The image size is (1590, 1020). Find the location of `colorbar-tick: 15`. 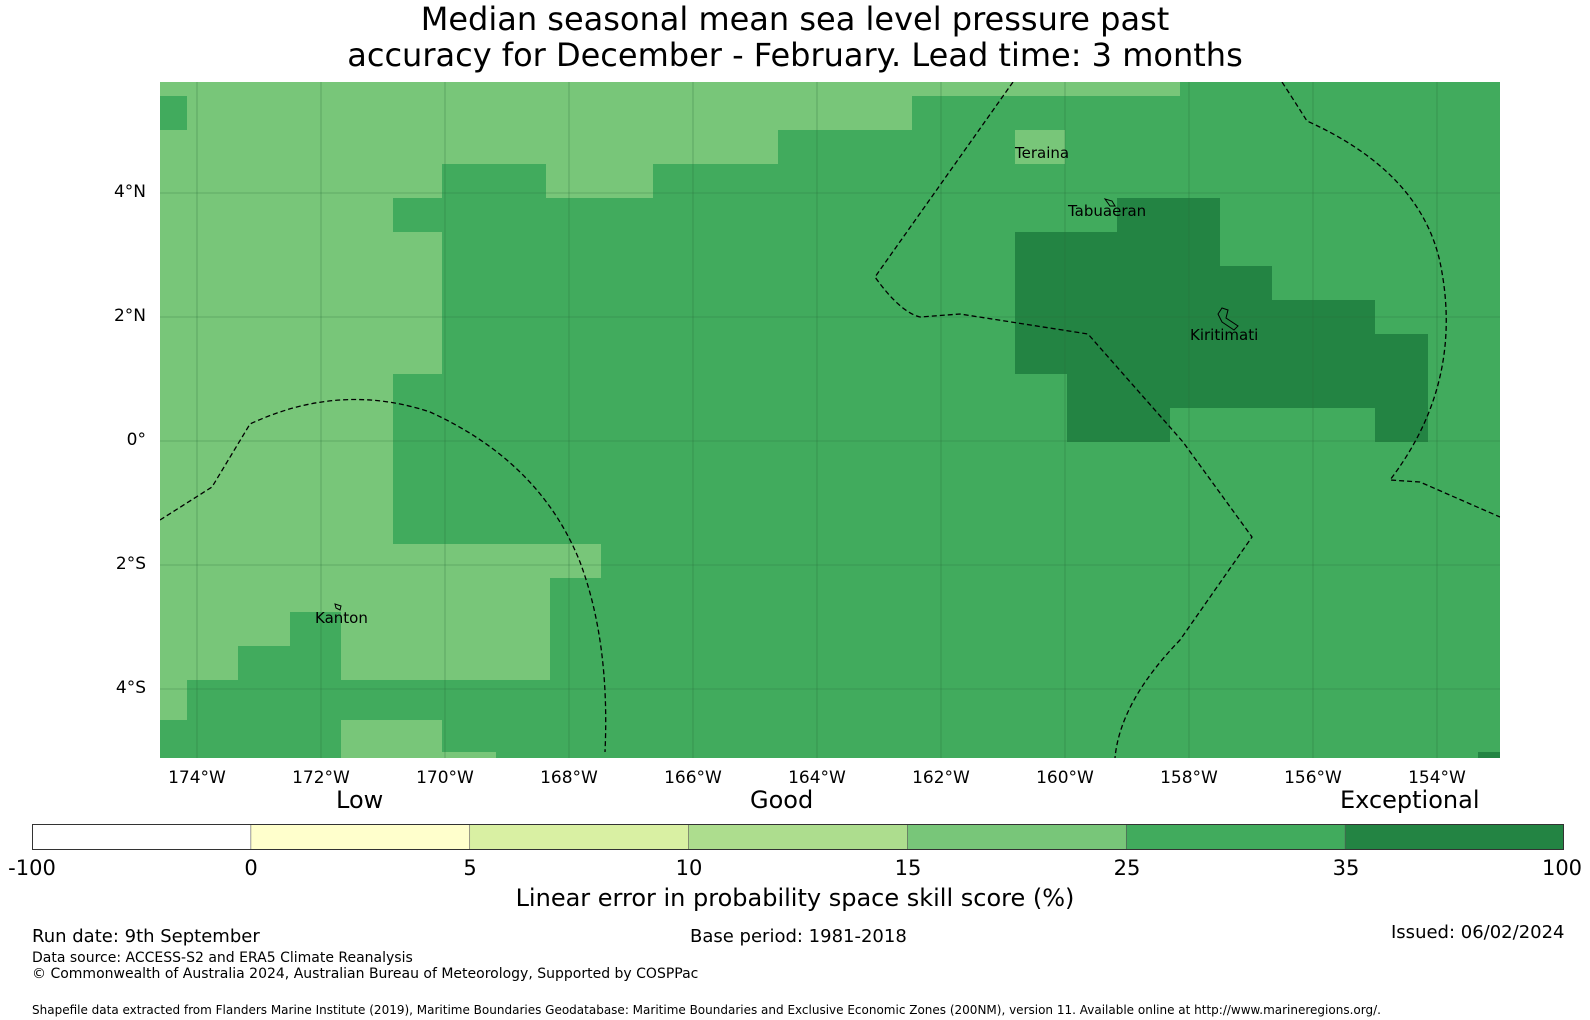

colorbar-tick: 15 is located at coordinates (908, 868).